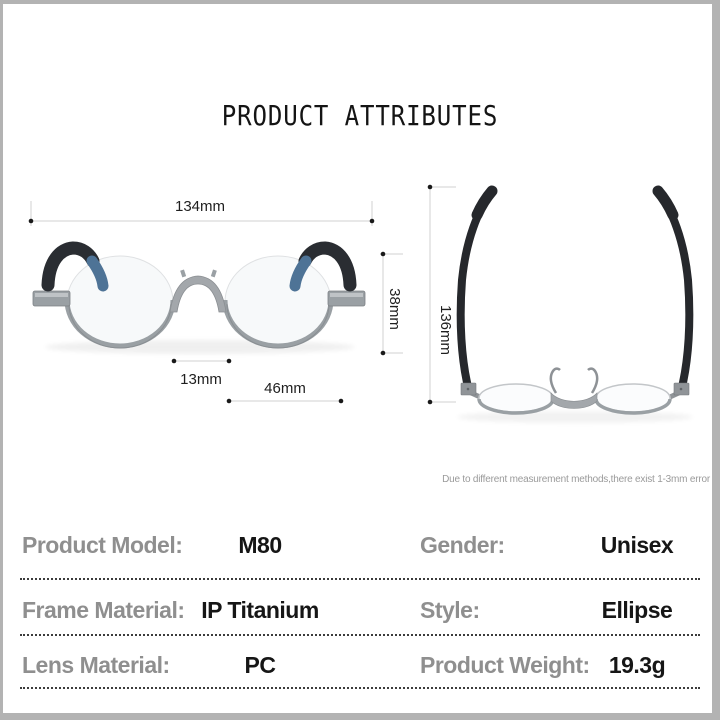  Describe the element at coordinates (200, 206) in the screenshot. I see `dimension-label-frame-width: 134mm` at that location.